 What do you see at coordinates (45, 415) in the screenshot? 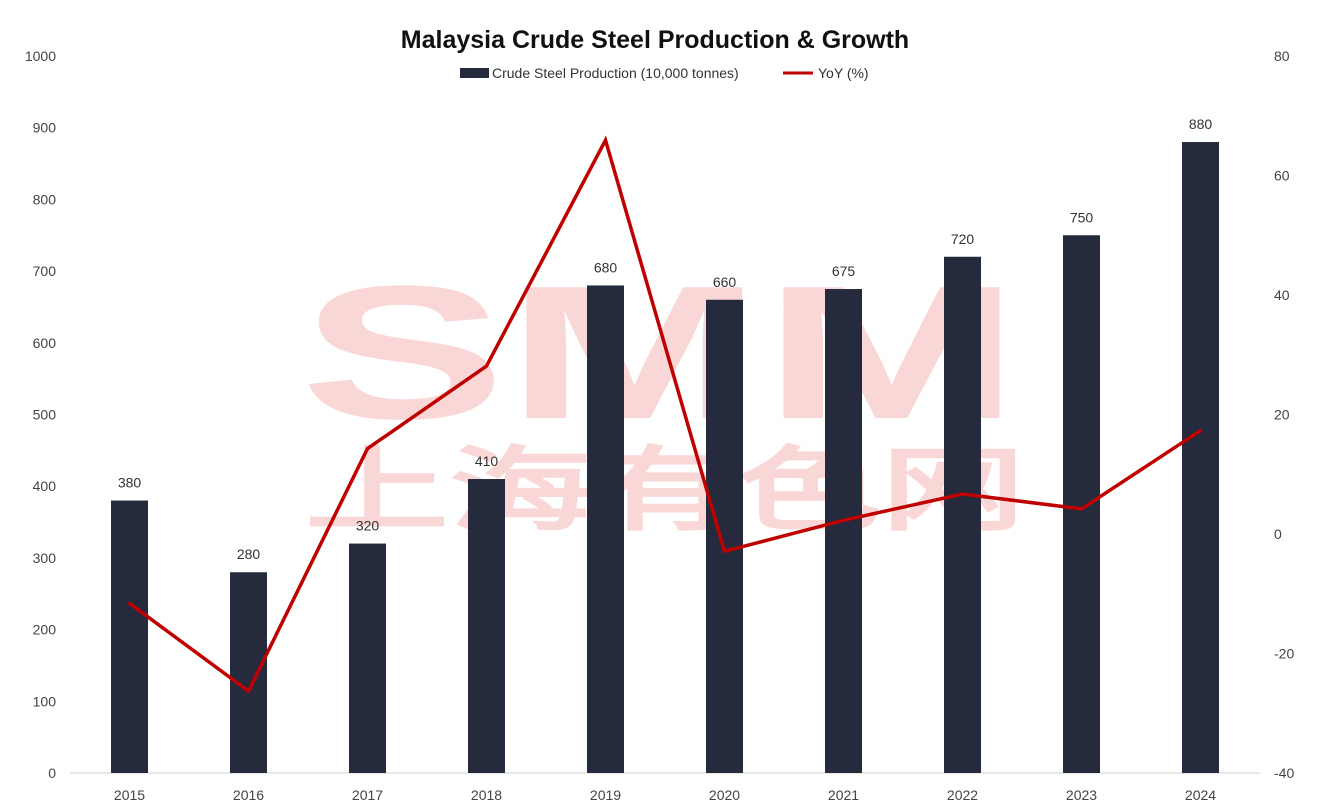
I see `y-left-tick-label: 500` at bounding box center [45, 415].